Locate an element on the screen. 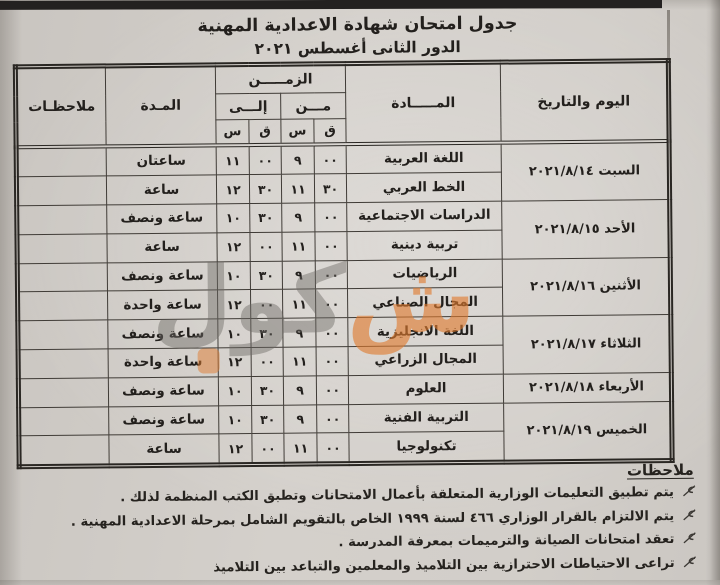  col-header-subject: المـــــادة is located at coordinates (423, 103).